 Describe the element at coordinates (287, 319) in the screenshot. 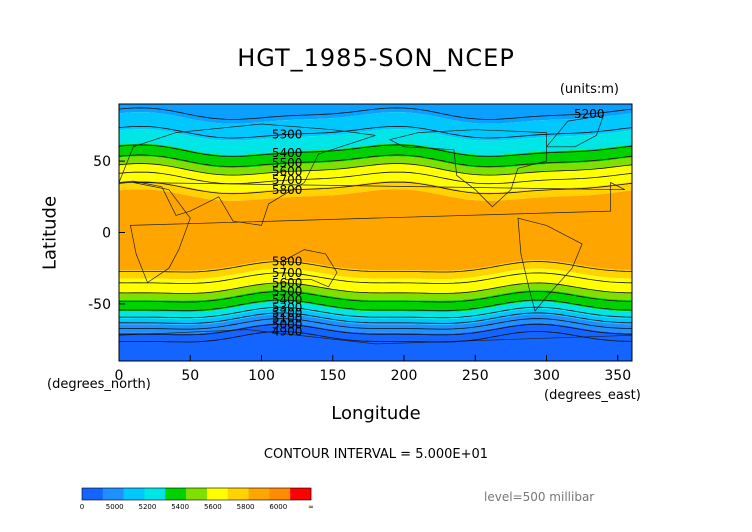

I see `contour-label: 5100` at that location.